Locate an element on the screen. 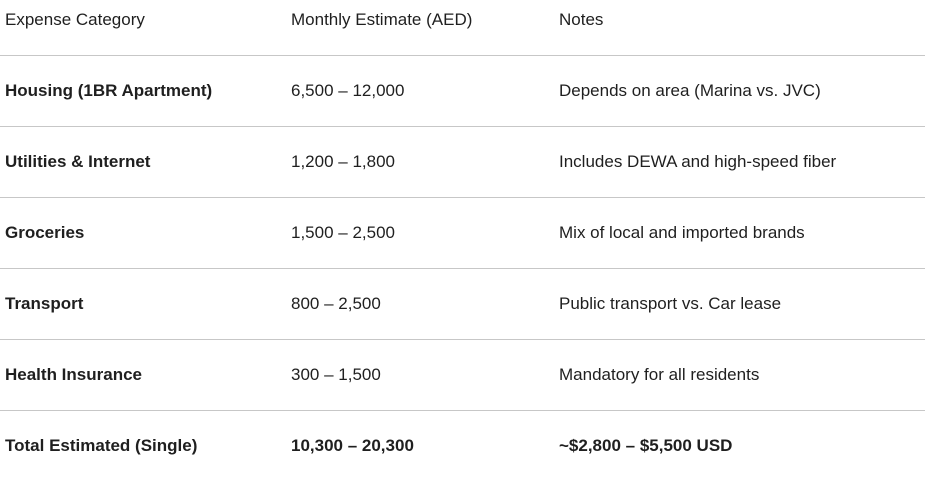 The height and width of the screenshot is (481, 925). category-cell: Groceries is located at coordinates (145, 233).